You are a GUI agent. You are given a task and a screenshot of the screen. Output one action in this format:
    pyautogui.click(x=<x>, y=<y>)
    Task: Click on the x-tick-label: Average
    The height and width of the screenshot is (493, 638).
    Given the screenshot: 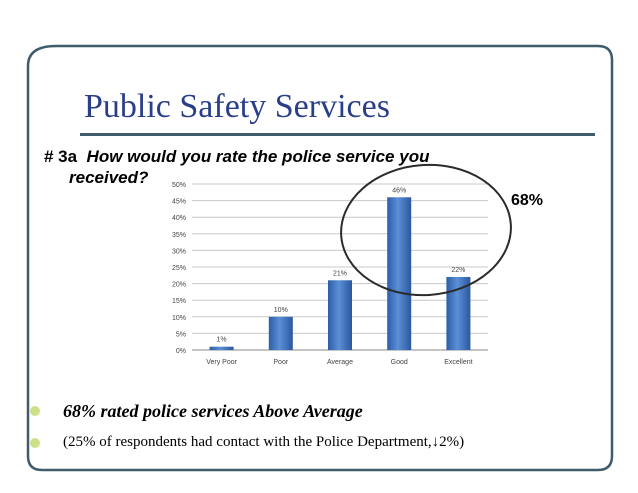 What is the action you would take?
    pyautogui.click(x=340, y=362)
    